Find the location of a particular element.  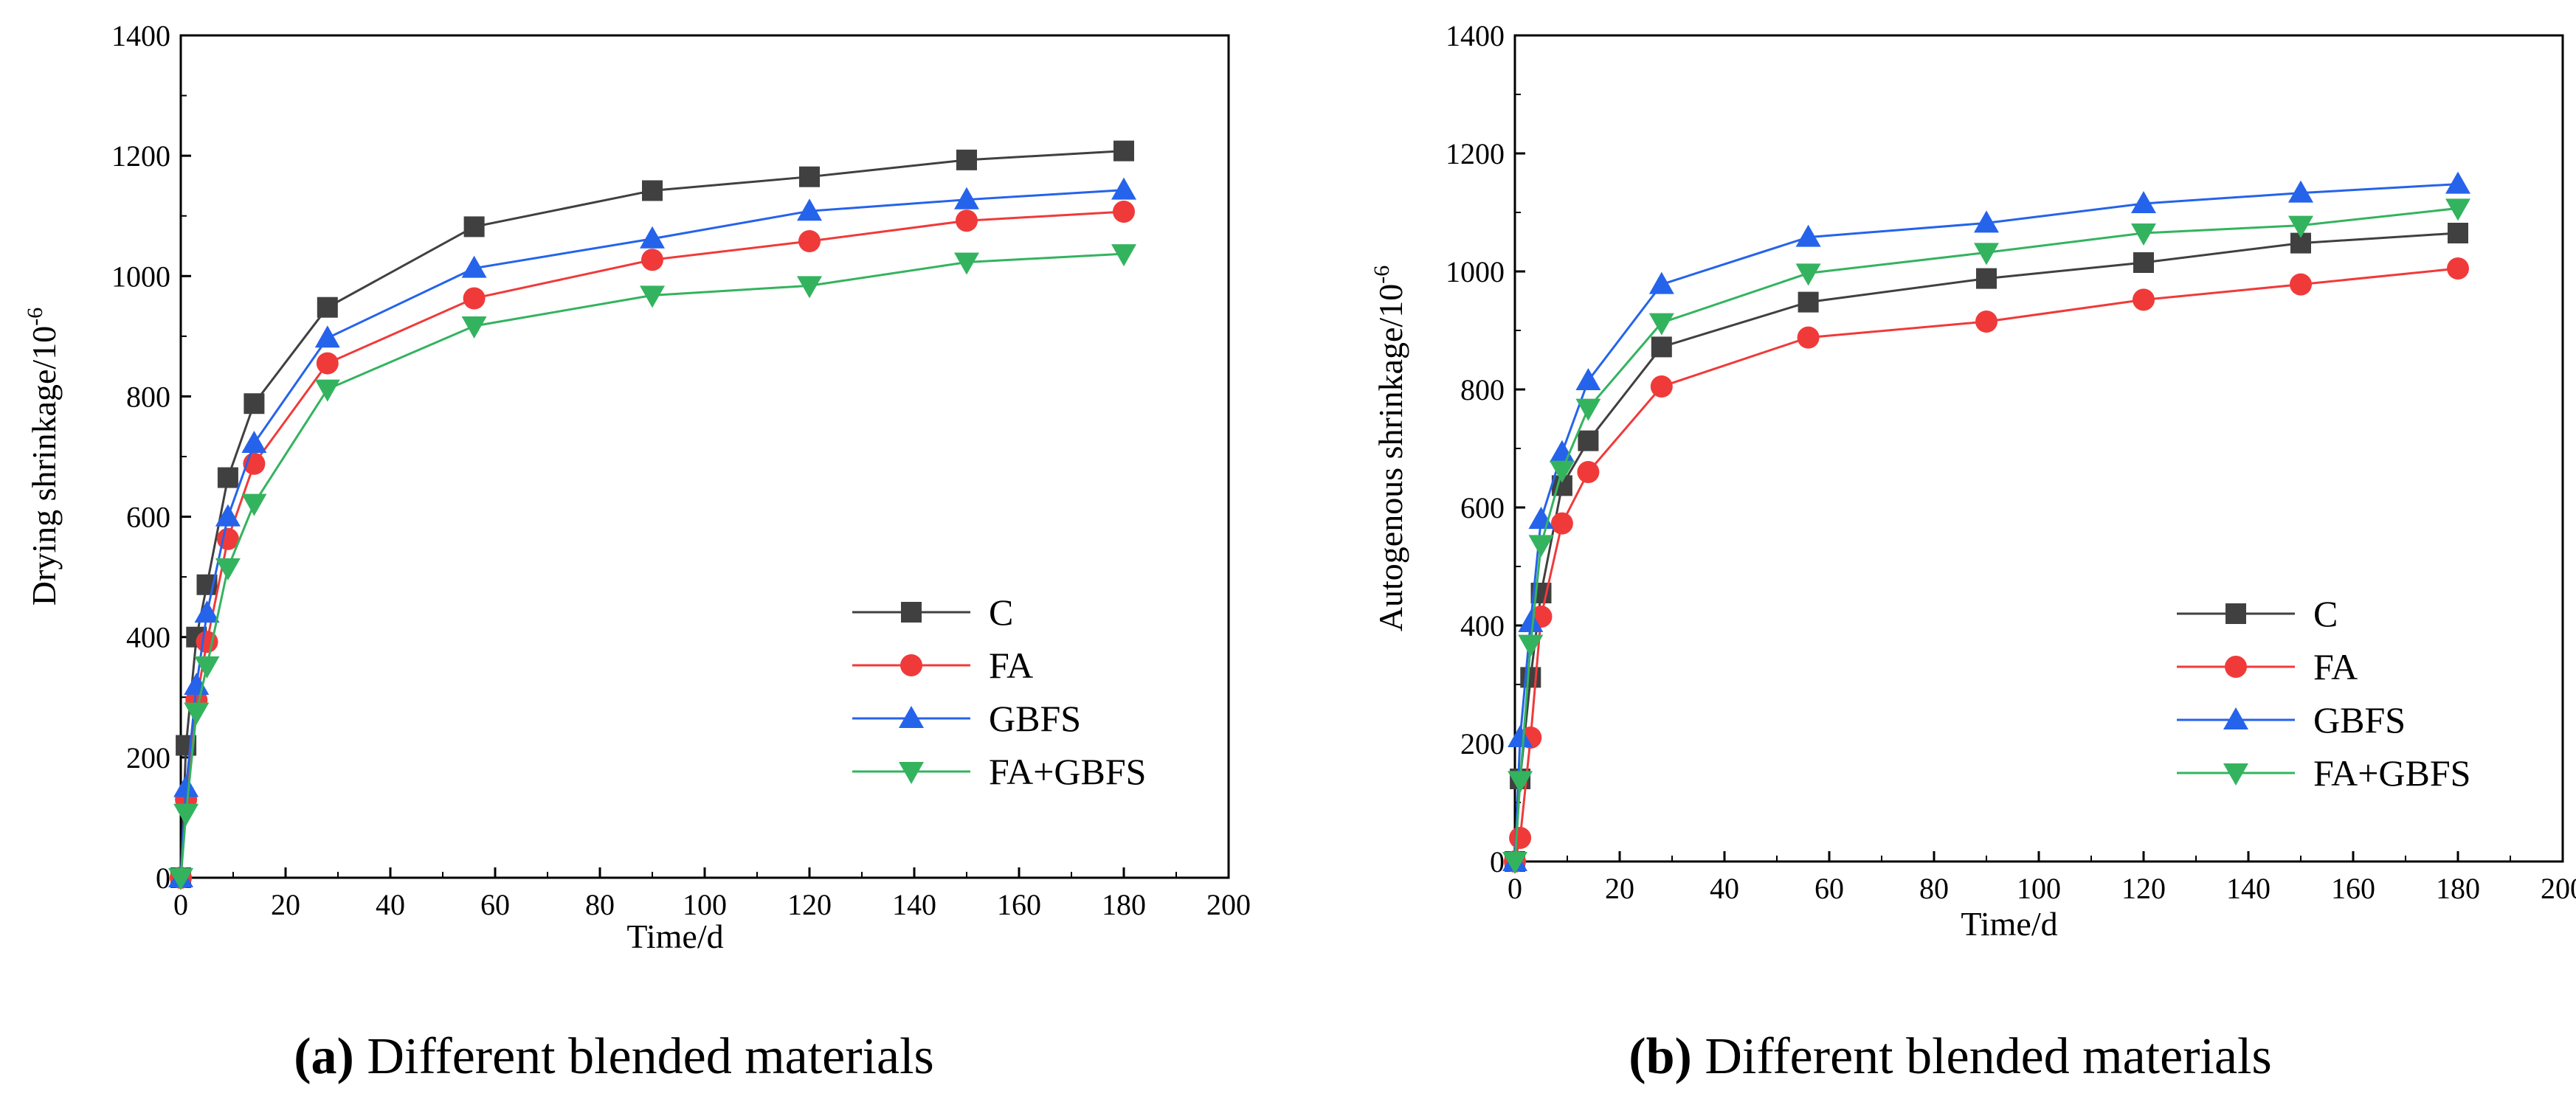

chart-a-y-ticks: 0 200 400 600 800 1000 1200 1400 is located at coordinates (151, 457).